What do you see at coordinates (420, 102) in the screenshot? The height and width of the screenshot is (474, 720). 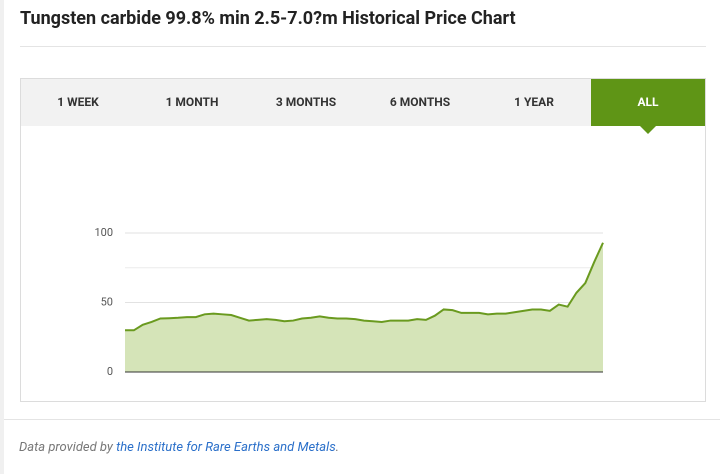 I see `tab: 6 MONTHS` at bounding box center [420, 102].